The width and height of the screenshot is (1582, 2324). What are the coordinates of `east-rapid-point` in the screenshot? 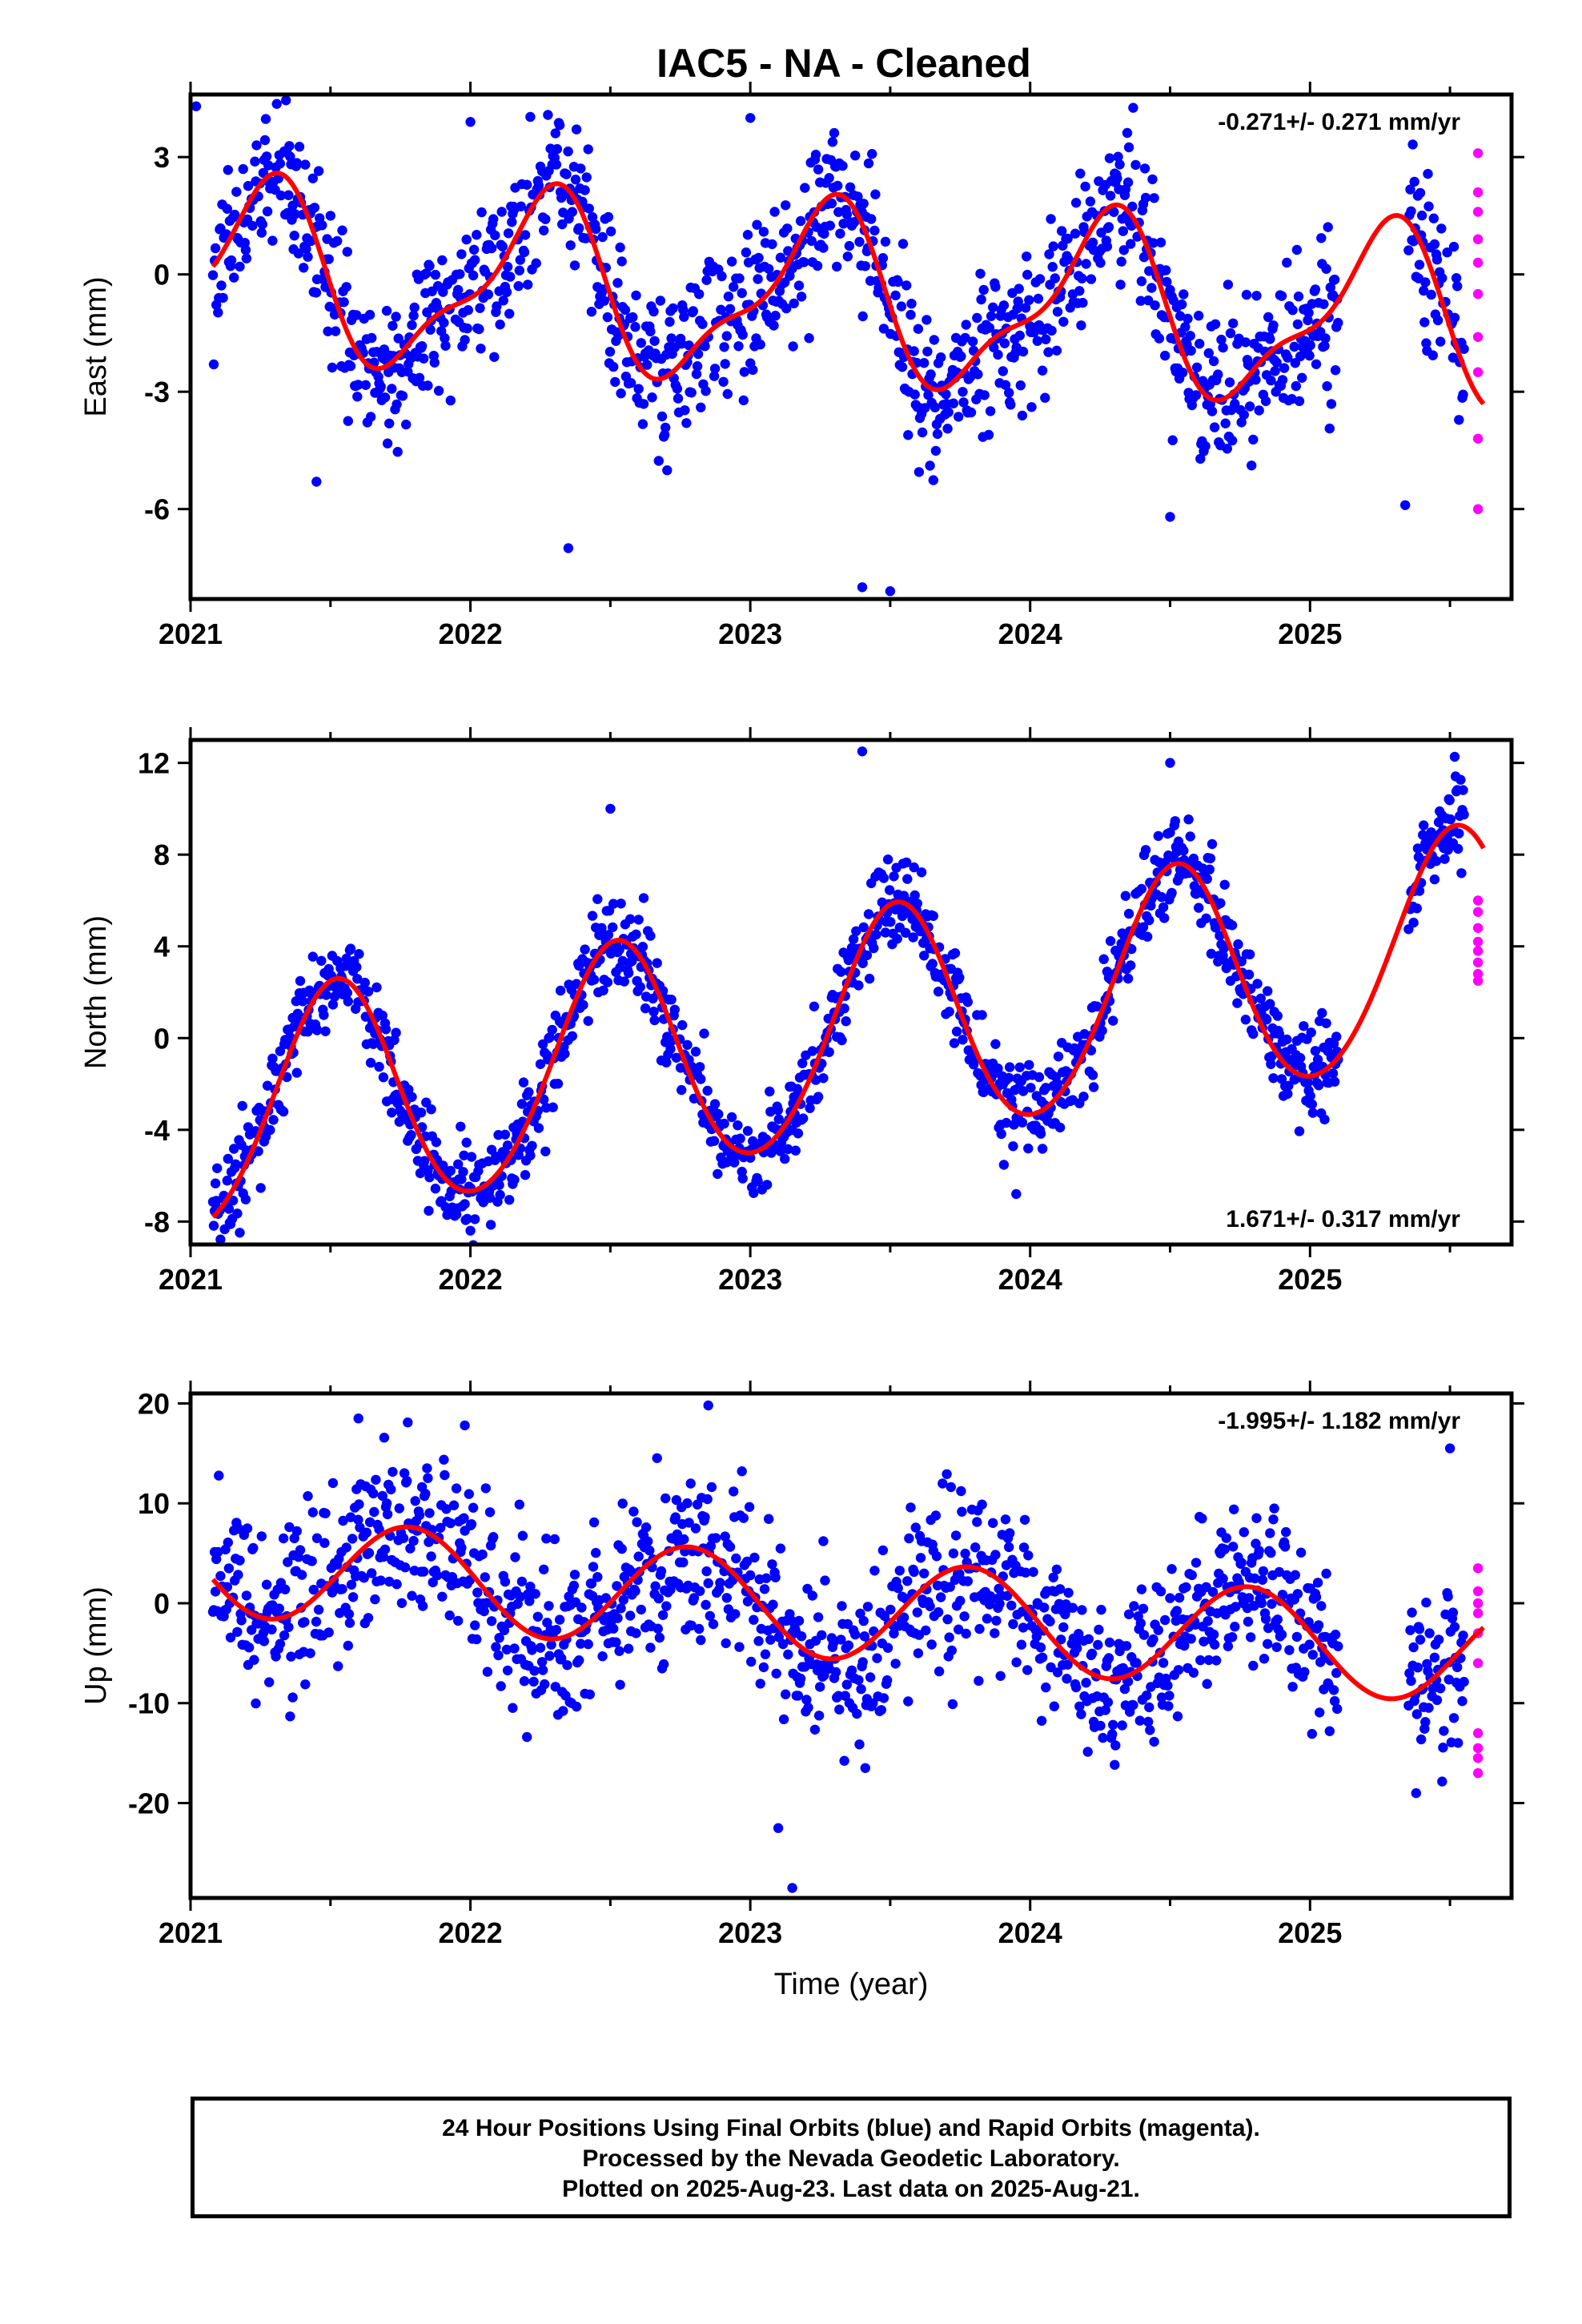 It's located at (1478, 438).